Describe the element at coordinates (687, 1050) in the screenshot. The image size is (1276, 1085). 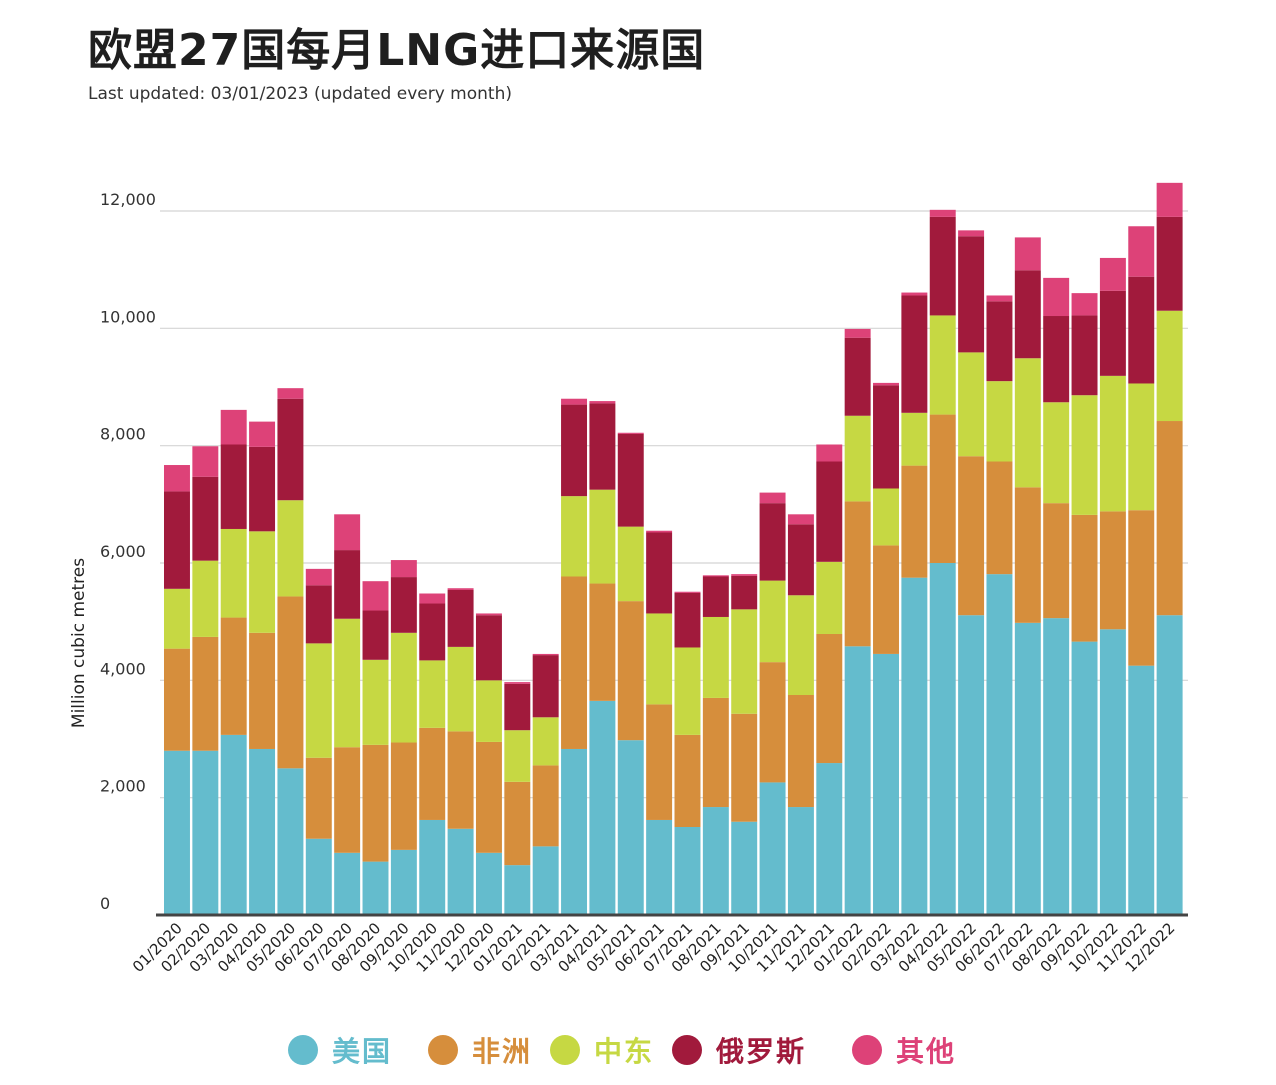
I see `legend-dot-russia` at that location.